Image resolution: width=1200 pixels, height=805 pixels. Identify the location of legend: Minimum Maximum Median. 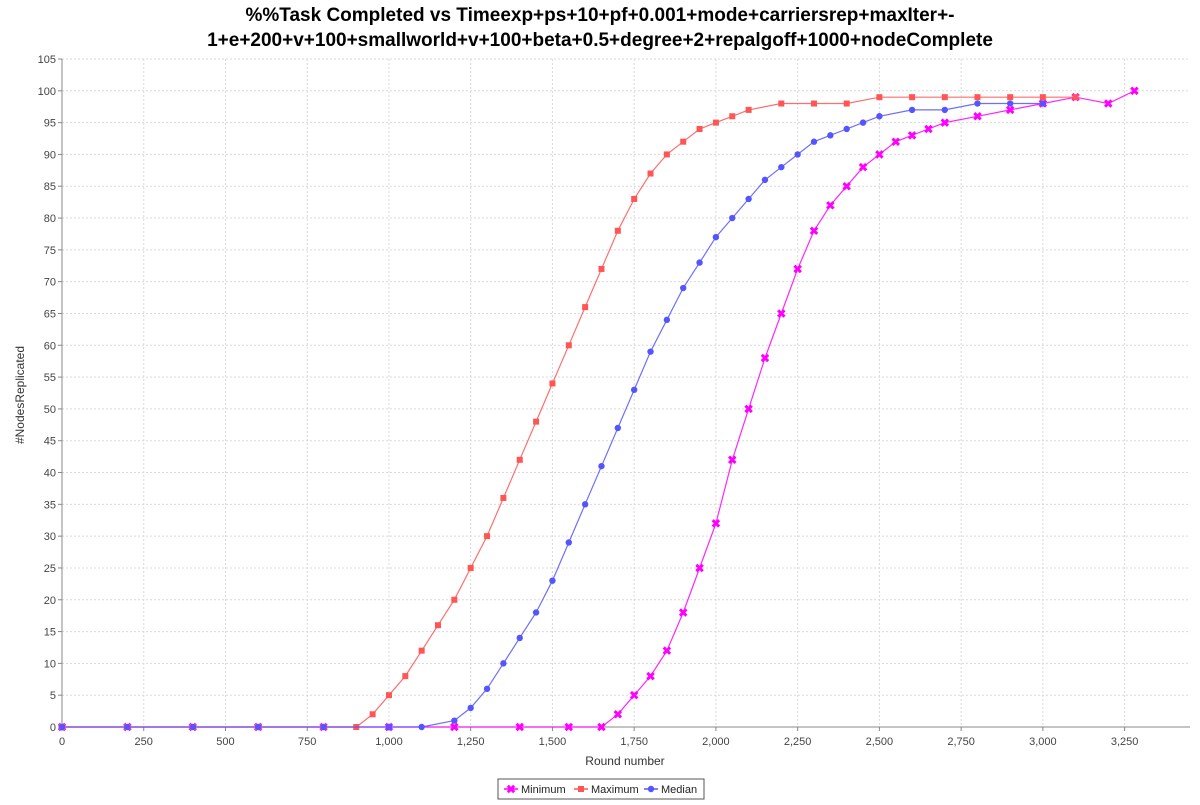
(601, 789).